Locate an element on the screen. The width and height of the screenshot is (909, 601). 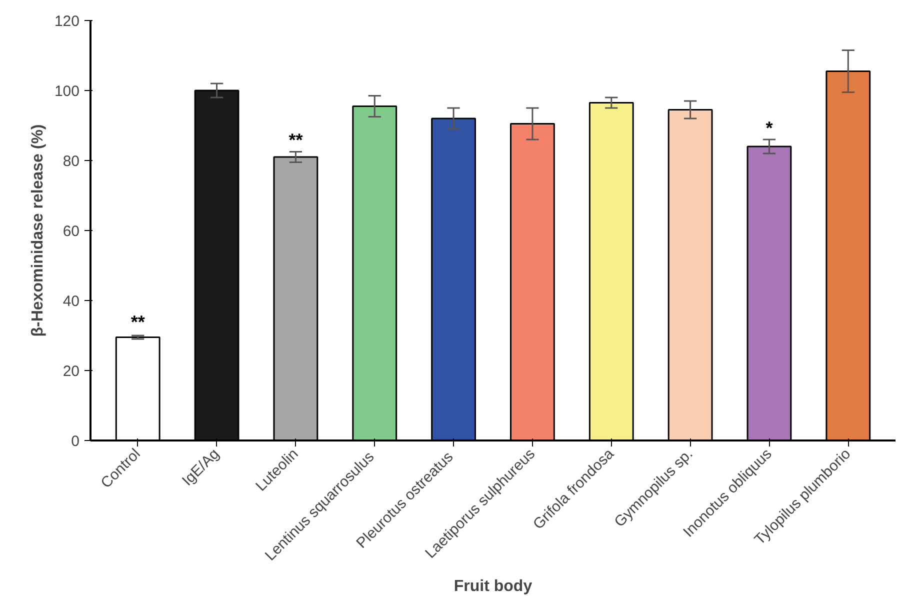
x-axis-title: Fruit body is located at coordinates (493, 587).